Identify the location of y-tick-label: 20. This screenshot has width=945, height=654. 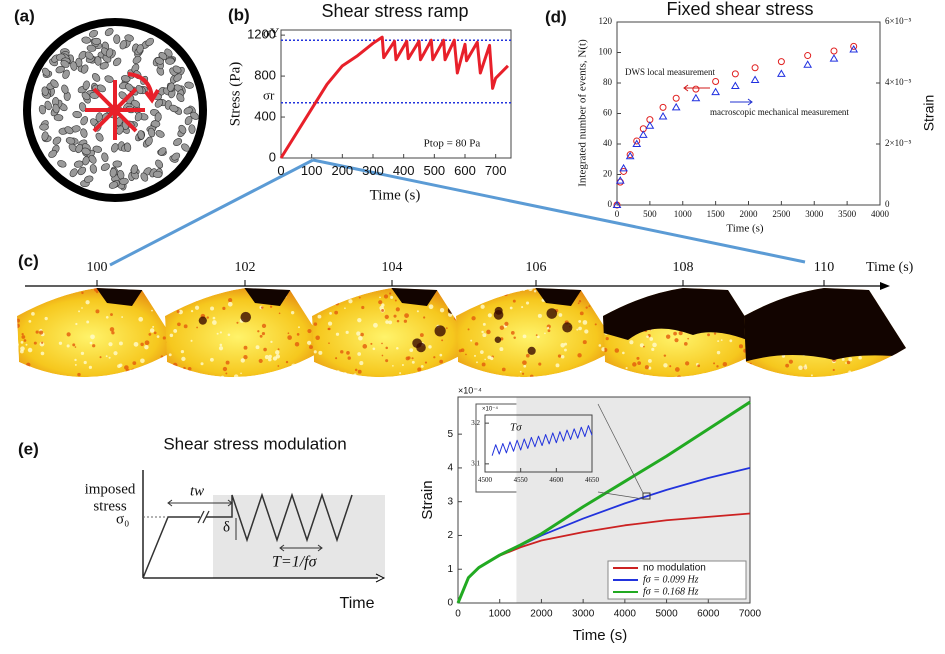
(608, 174).